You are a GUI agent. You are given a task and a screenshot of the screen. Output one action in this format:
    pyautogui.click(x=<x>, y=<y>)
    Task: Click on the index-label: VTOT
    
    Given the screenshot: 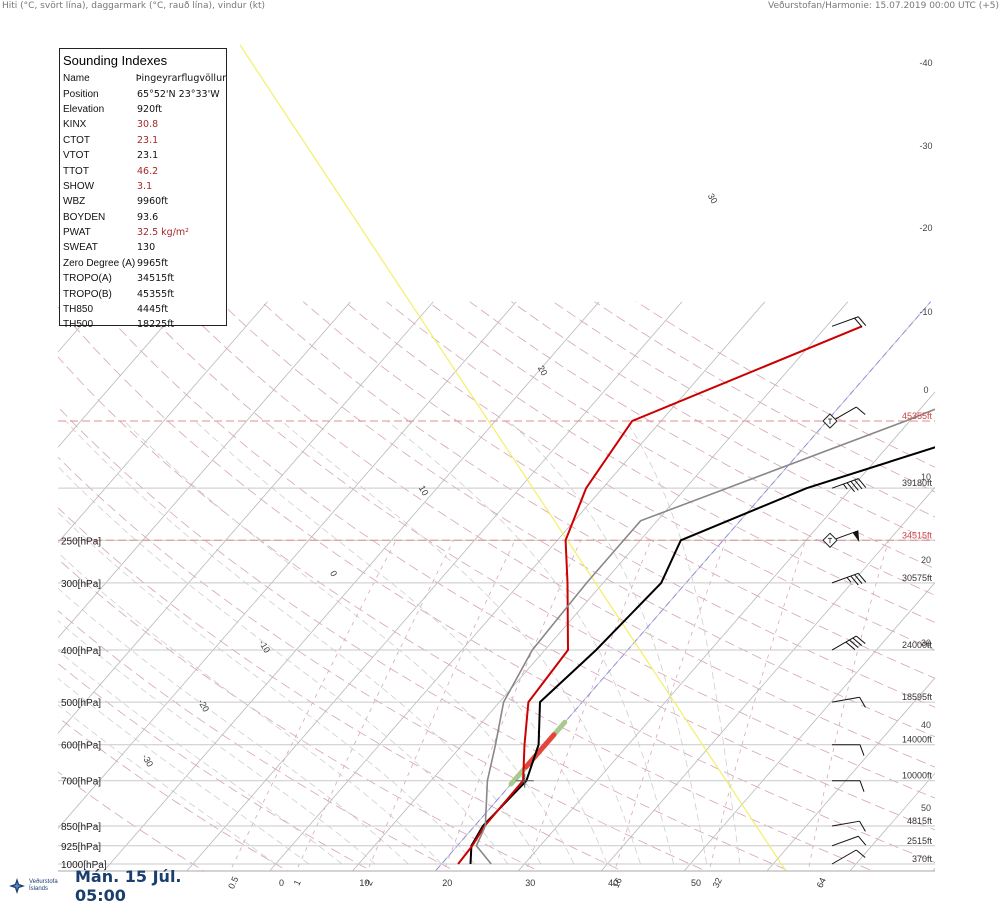 What is the action you would take?
    pyautogui.click(x=100, y=155)
    